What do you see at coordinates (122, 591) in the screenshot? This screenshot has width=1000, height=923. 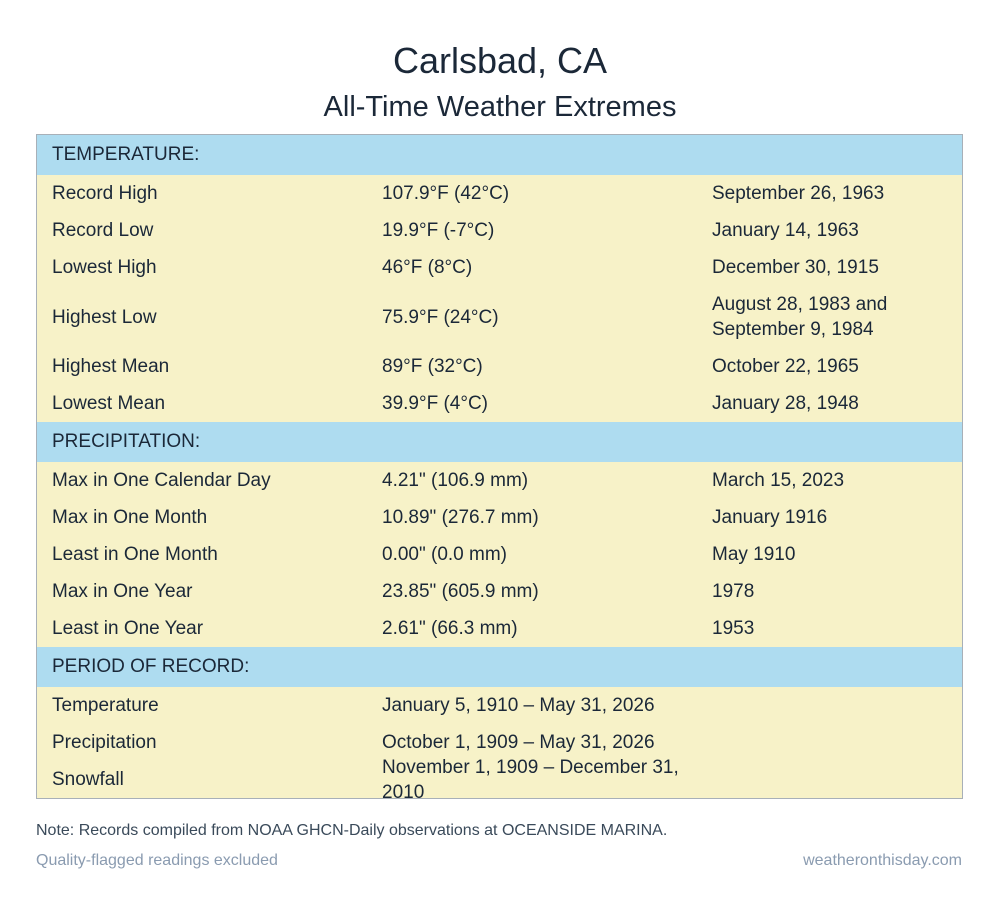 I see `table-cell: Max in One Year` at bounding box center [122, 591].